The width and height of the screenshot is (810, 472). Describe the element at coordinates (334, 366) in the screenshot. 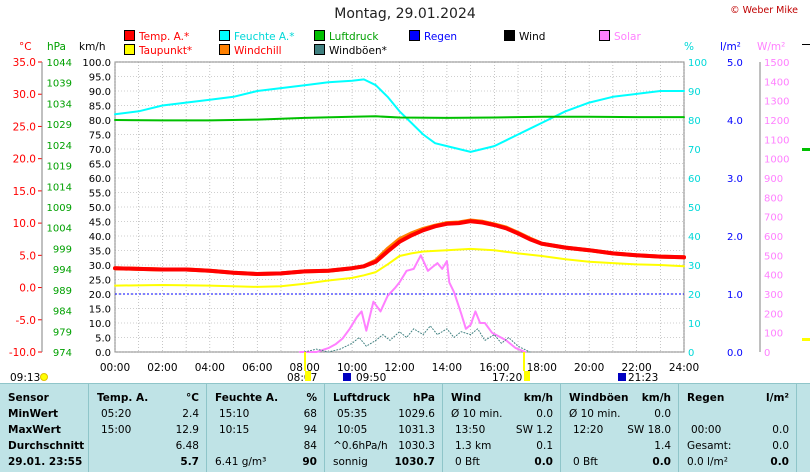

I see `chart-timeline: 09:13 08:07 09:50 17:20 21:23` at that location.